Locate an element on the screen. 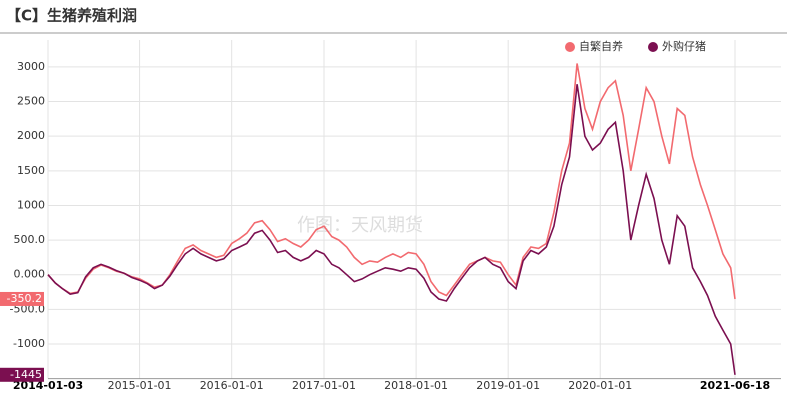 The image size is (787, 409). x-tick-label: 2021-06-18 is located at coordinates (735, 385).